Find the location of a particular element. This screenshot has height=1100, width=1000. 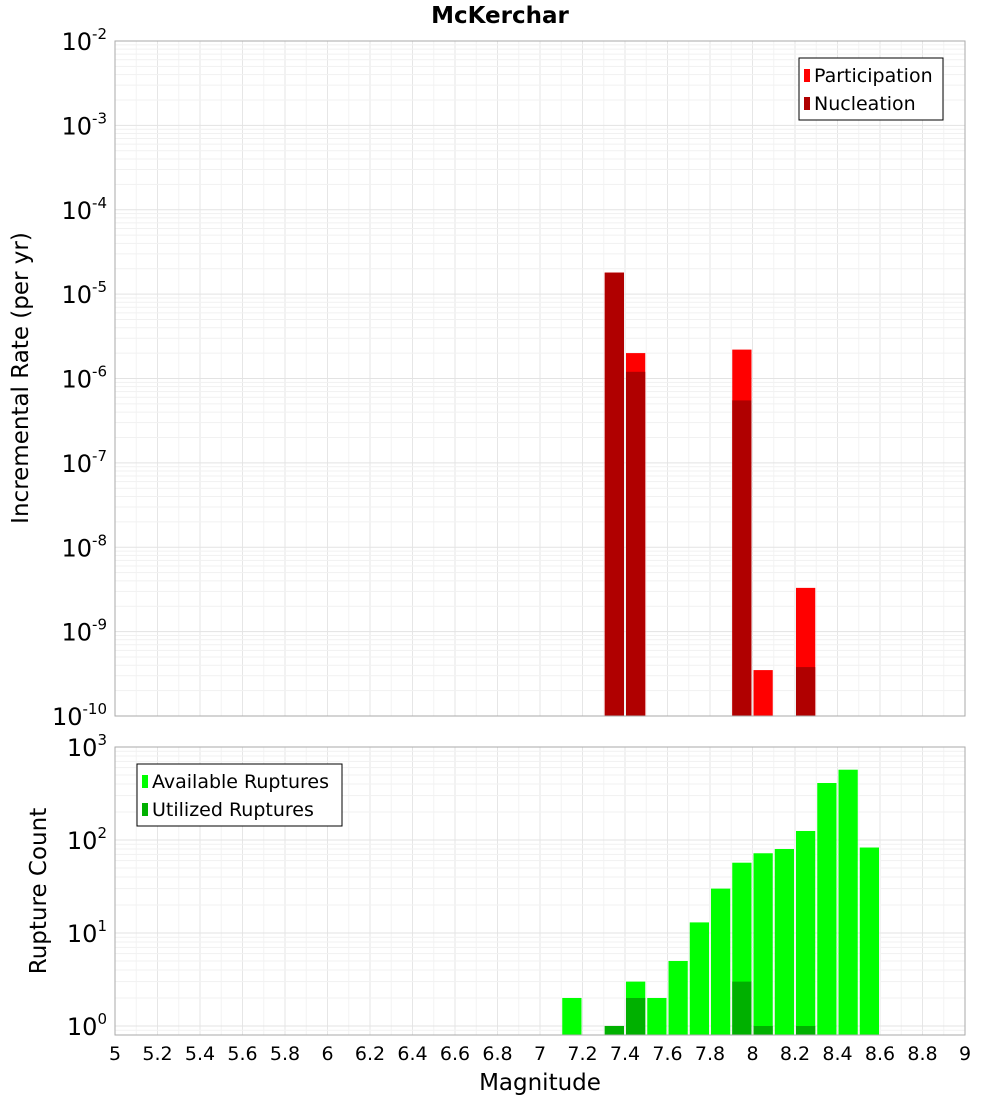

top-y-tick-label: 10⁻⁷ is located at coordinates (84, 462).